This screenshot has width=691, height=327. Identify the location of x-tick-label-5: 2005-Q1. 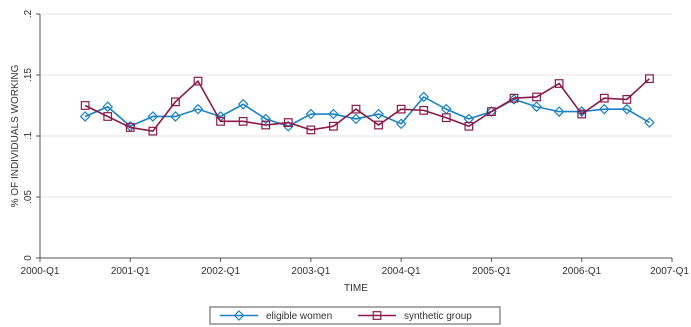
(491, 271).